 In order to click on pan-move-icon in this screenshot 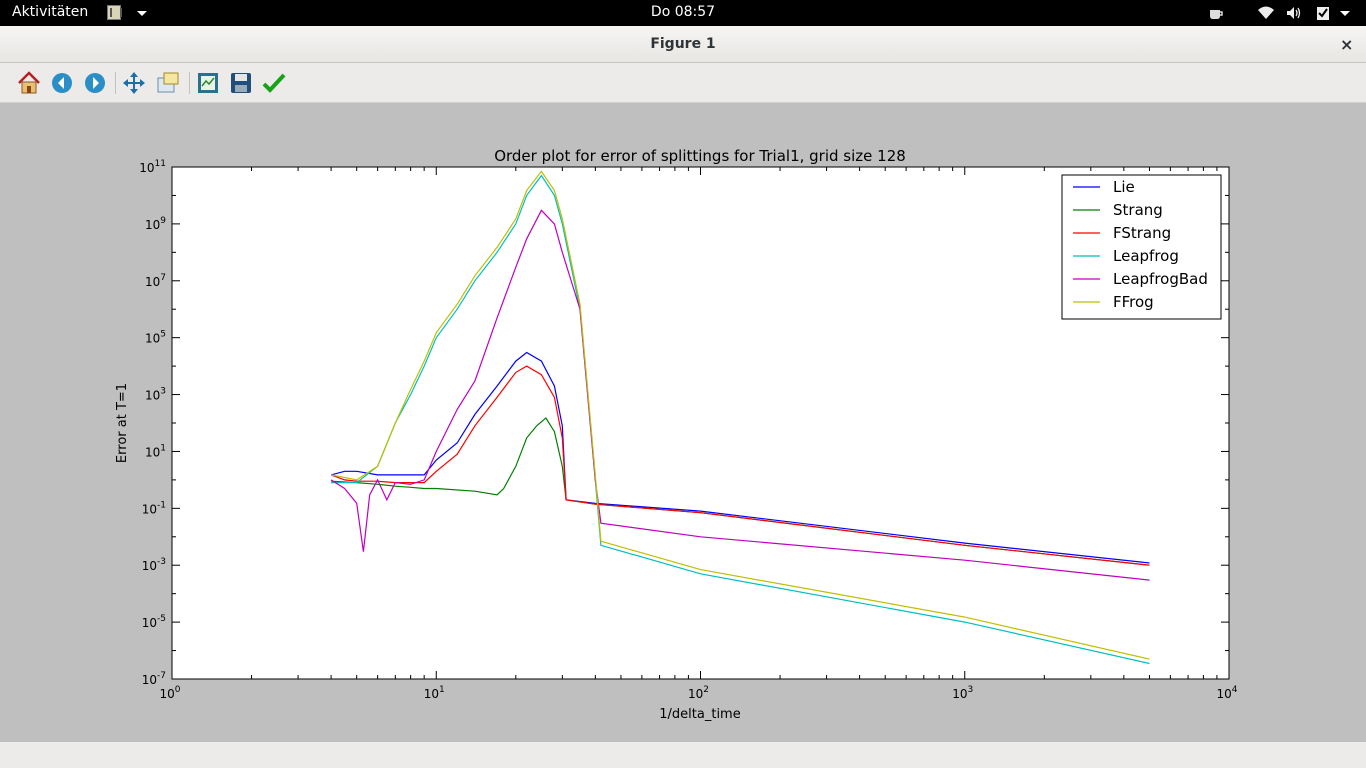, I will do `click(134, 83)`.